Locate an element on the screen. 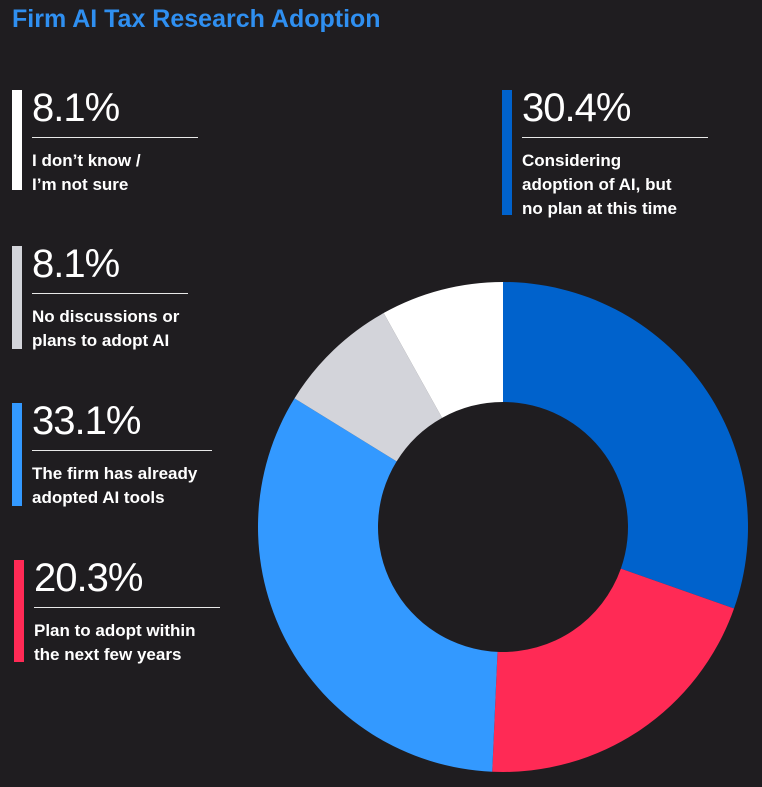 This screenshot has width=762, height=787. legend-label-line: the next few years is located at coordinates (108, 654).